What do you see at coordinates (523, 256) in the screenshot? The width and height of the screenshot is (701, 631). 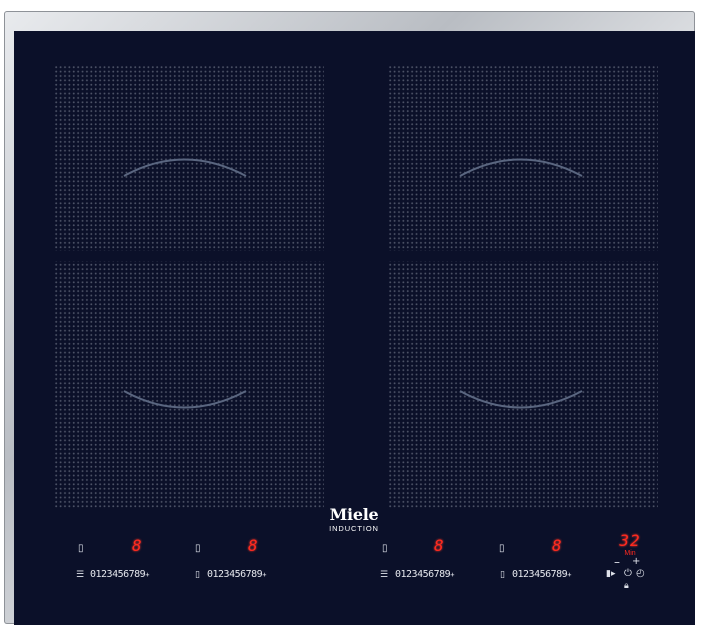 I see `right-zone-divider` at bounding box center [523, 256].